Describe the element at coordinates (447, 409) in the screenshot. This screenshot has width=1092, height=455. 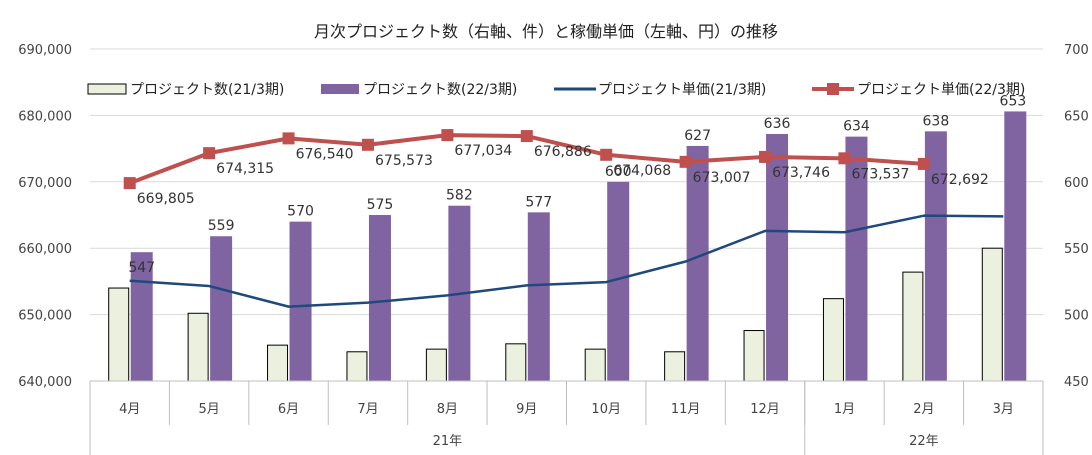
I see `x-tick-label: 8月` at that location.